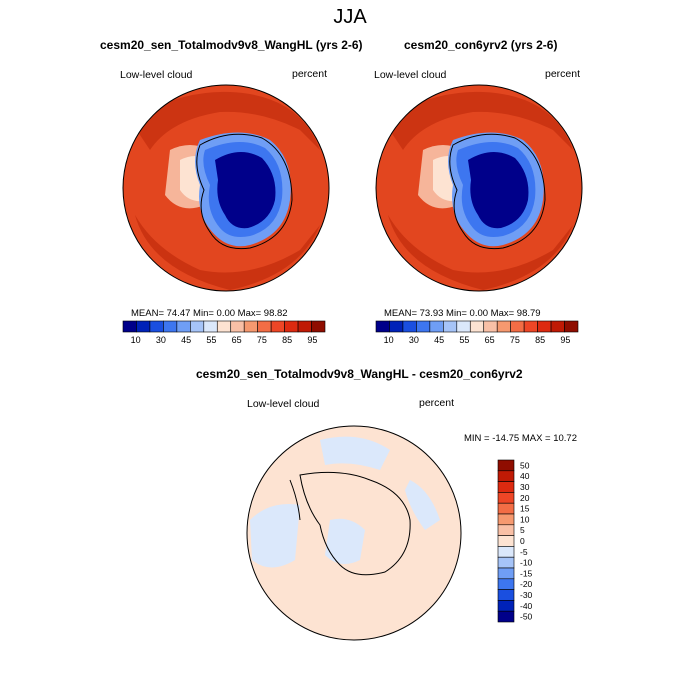  I want to click on con-colorbar-label: 30, so click(414, 340).